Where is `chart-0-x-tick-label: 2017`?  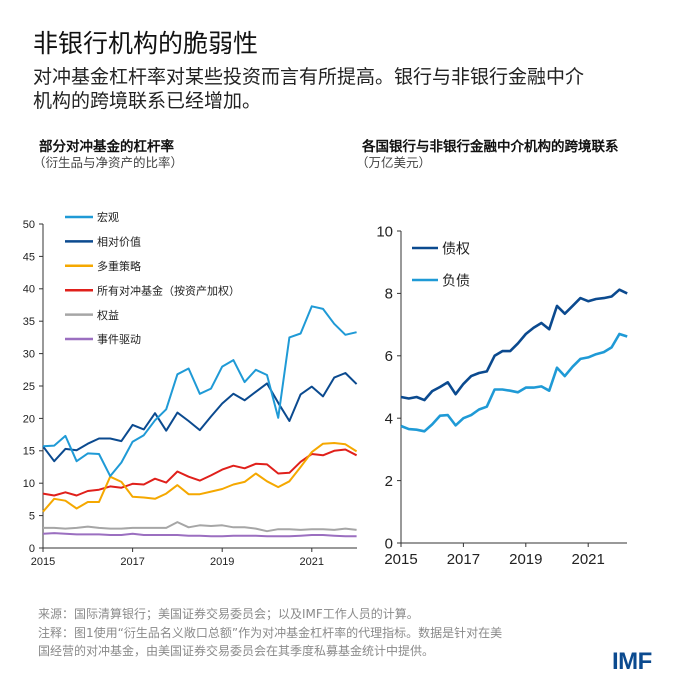 chart-0-x-tick-label: 2017 is located at coordinates (132, 562).